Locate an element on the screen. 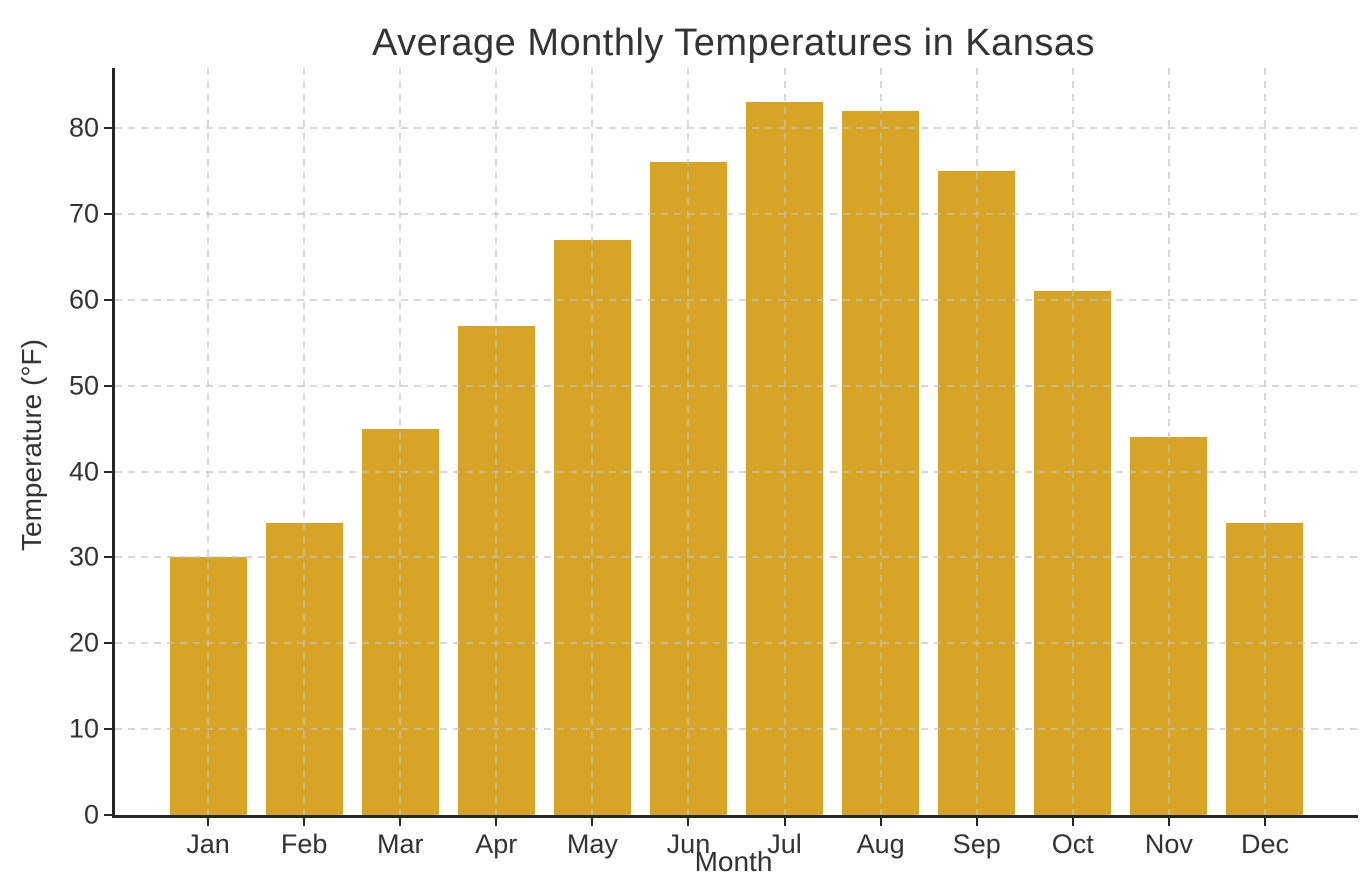 Image resolution: width=1368 pixels, height=886 pixels. x-tick-mark-sep is located at coordinates (976, 822).